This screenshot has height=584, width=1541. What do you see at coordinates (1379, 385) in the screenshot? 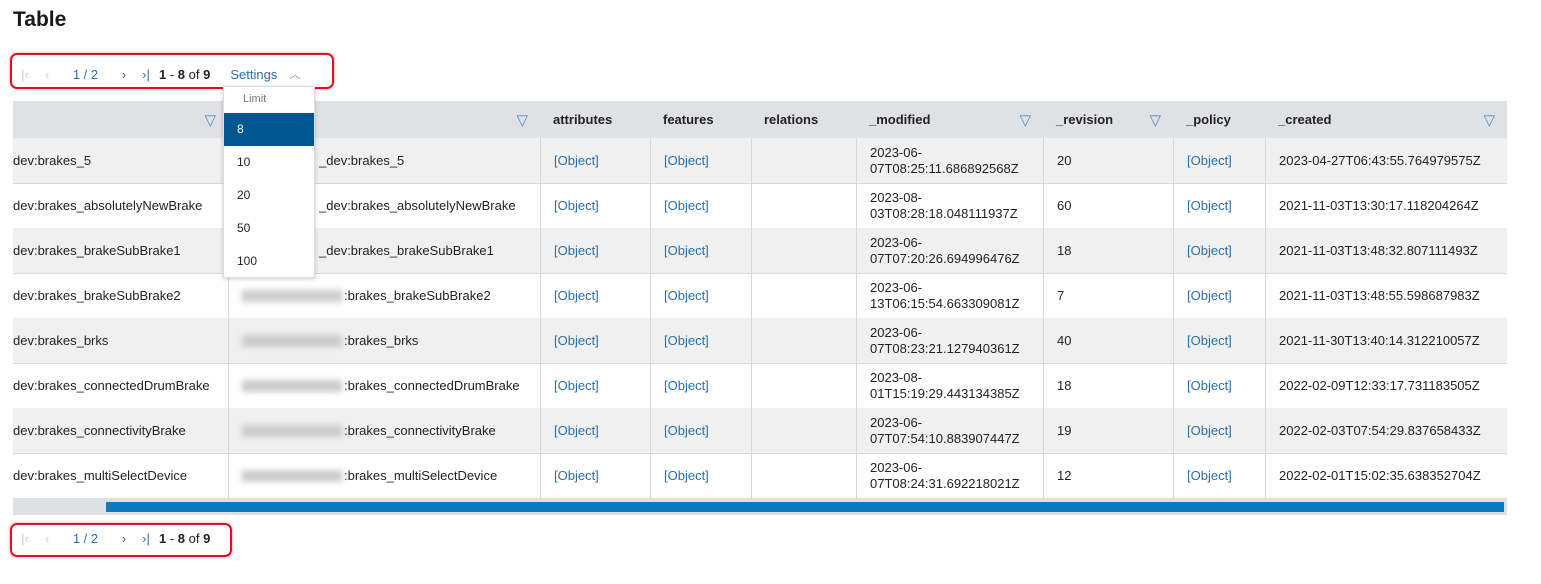
I see `cell-text: 2022-02-09T12:33:17.731183505Z` at bounding box center [1379, 385].